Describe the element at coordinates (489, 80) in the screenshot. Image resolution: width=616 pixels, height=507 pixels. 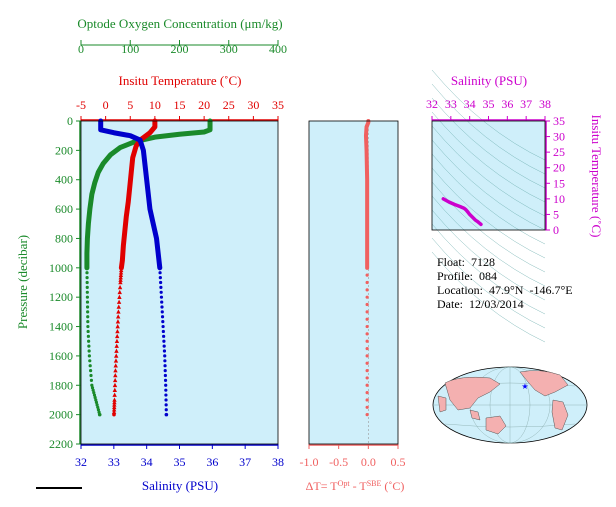
I see `ts-salinity-title: Salinity (PSU)` at that location.